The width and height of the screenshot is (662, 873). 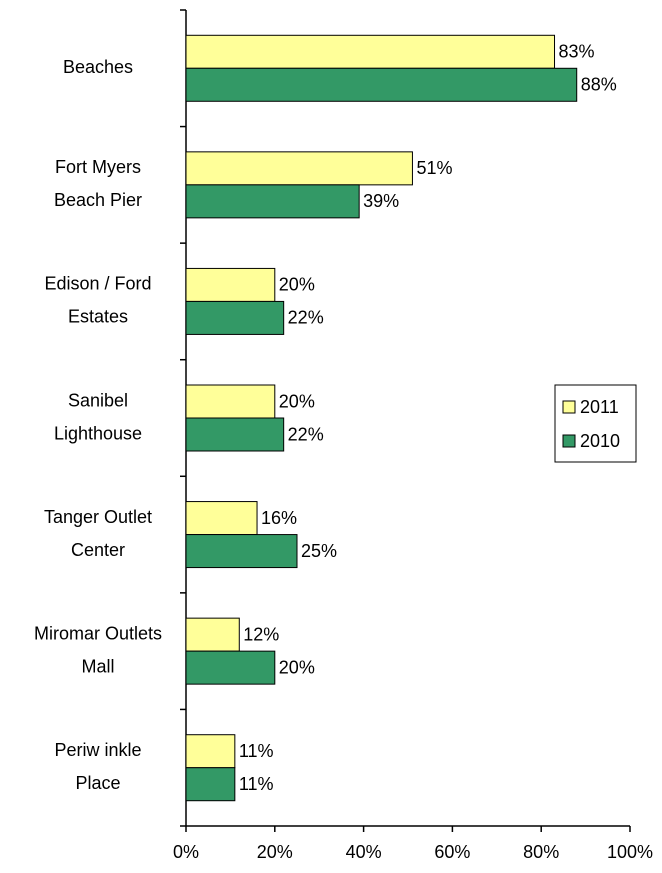 What do you see at coordinates (599, 85) in the screenshot?
I see `data-label: 88%` at bounding box center [599, 85].